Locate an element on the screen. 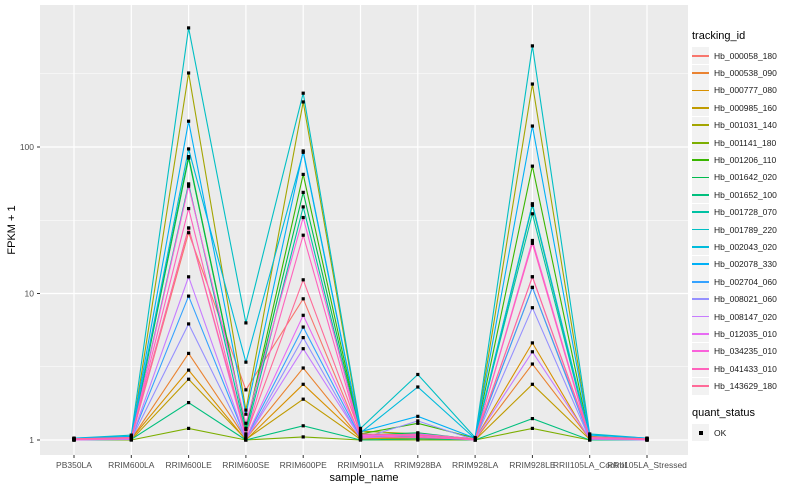  y-tick-label: 10 is located at coordinates (30, 294).